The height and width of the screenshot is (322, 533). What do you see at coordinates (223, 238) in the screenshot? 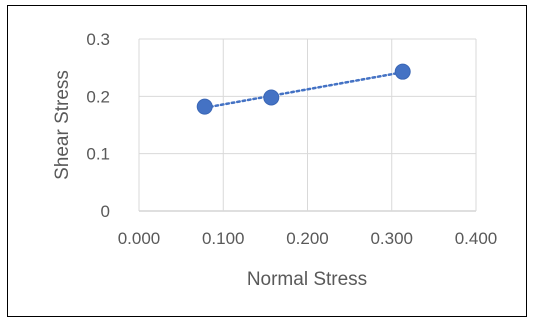
I see `x-tick-label: 0.100` at bounding box center [223, 238].